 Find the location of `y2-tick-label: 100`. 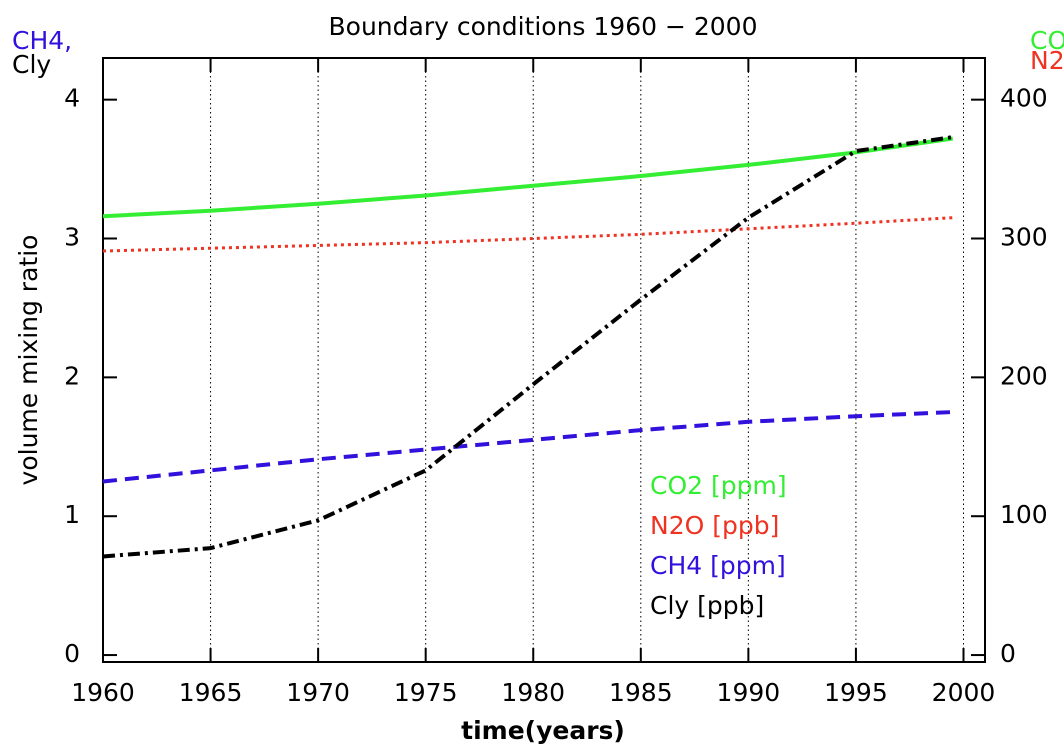

y2-tick-label: 100 is located at coordinates (1024, 514).